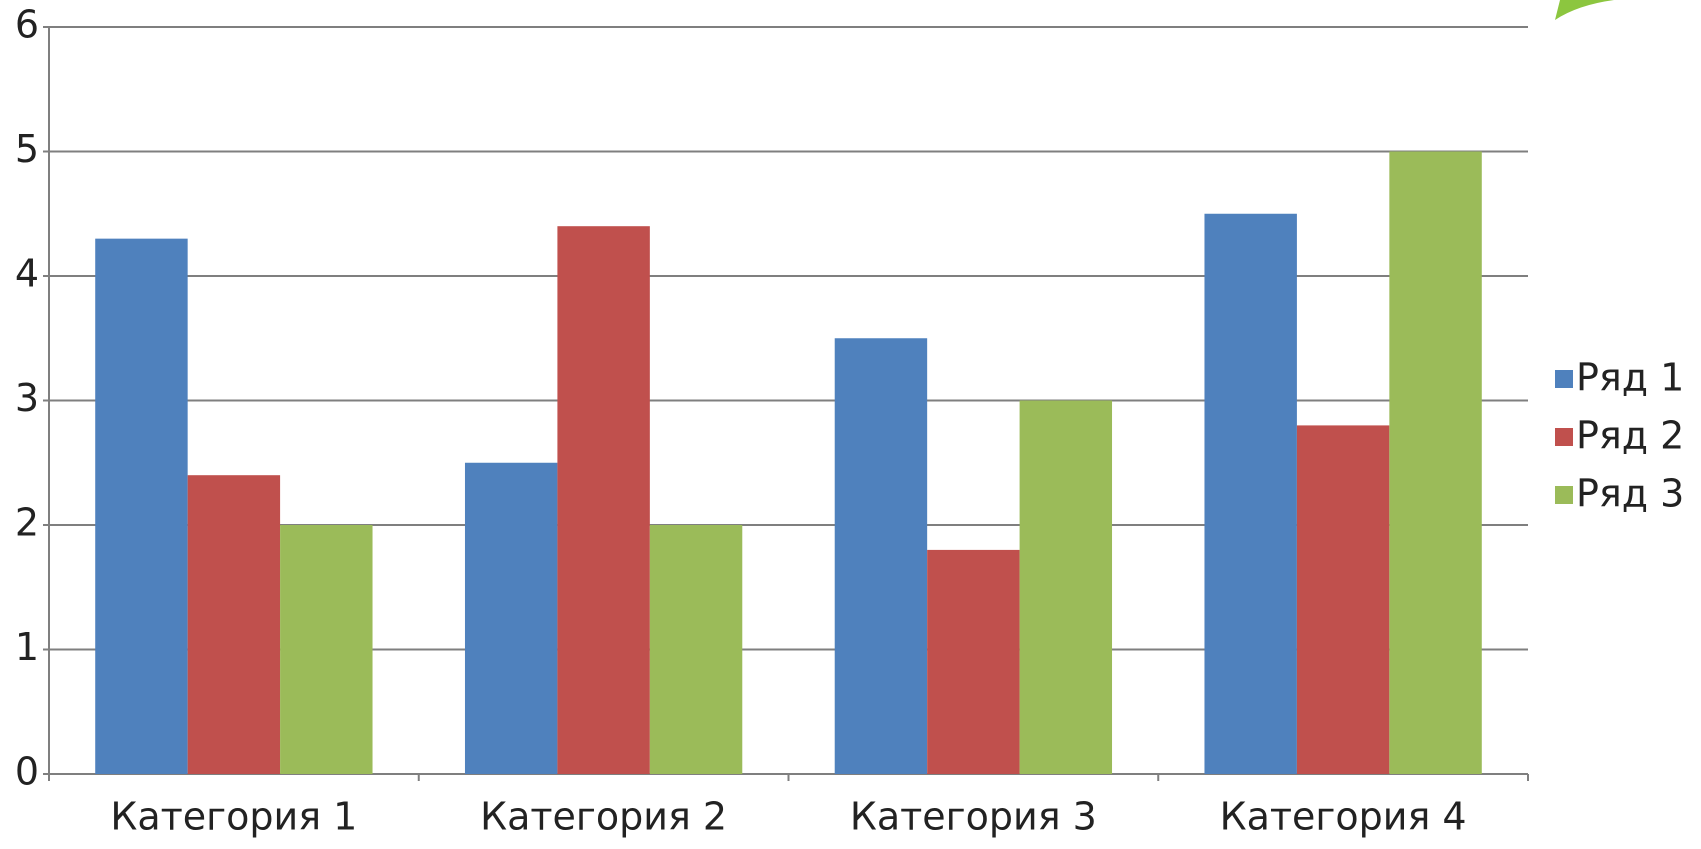  What do you see at coordinates (27, 149) in the screenshot?
I see `y-tick-label: 5` at bounding box center [27, 149].